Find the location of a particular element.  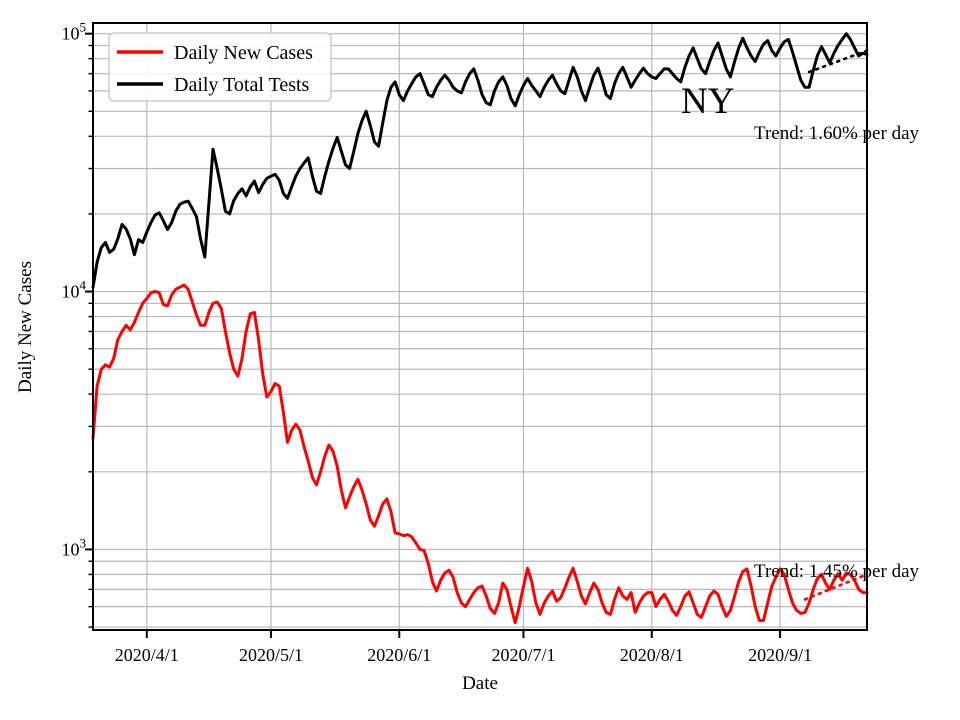

x-tick-label: 2020/8/1 is located at coordinates (652, 655).